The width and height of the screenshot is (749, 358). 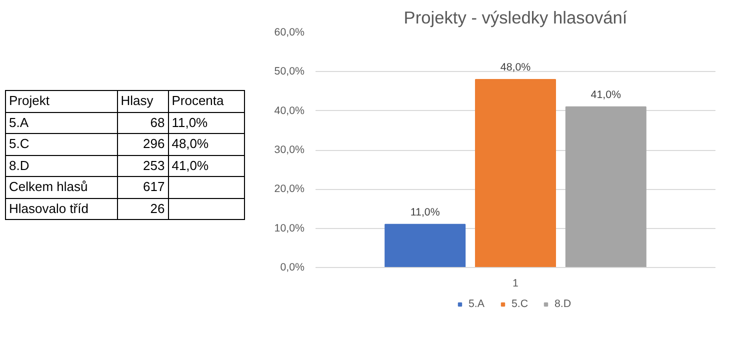 What do you see at coordinates (563, 304) in the screenshot?
I see `legend-label: 8.D` at bounding box center [563, 304].